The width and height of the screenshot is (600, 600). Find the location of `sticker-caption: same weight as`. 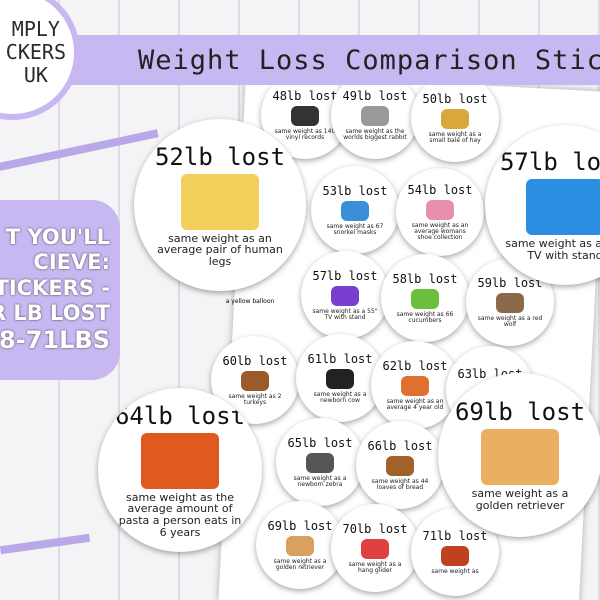

sticker-caption: same weight as is located at coordinates (455, 571).